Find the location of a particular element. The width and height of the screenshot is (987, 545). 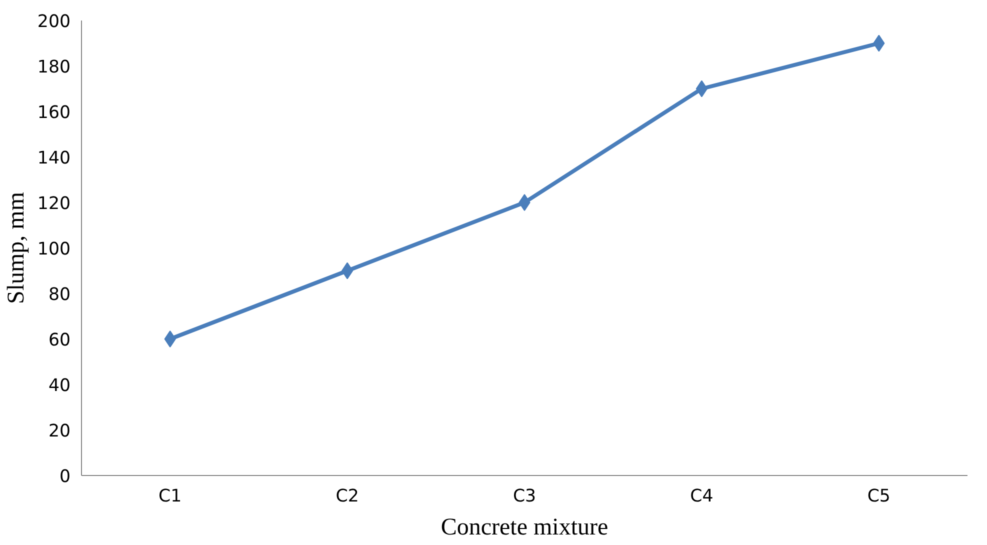

y-axis-title: Slump, mm is located at coordinates (16, 248).